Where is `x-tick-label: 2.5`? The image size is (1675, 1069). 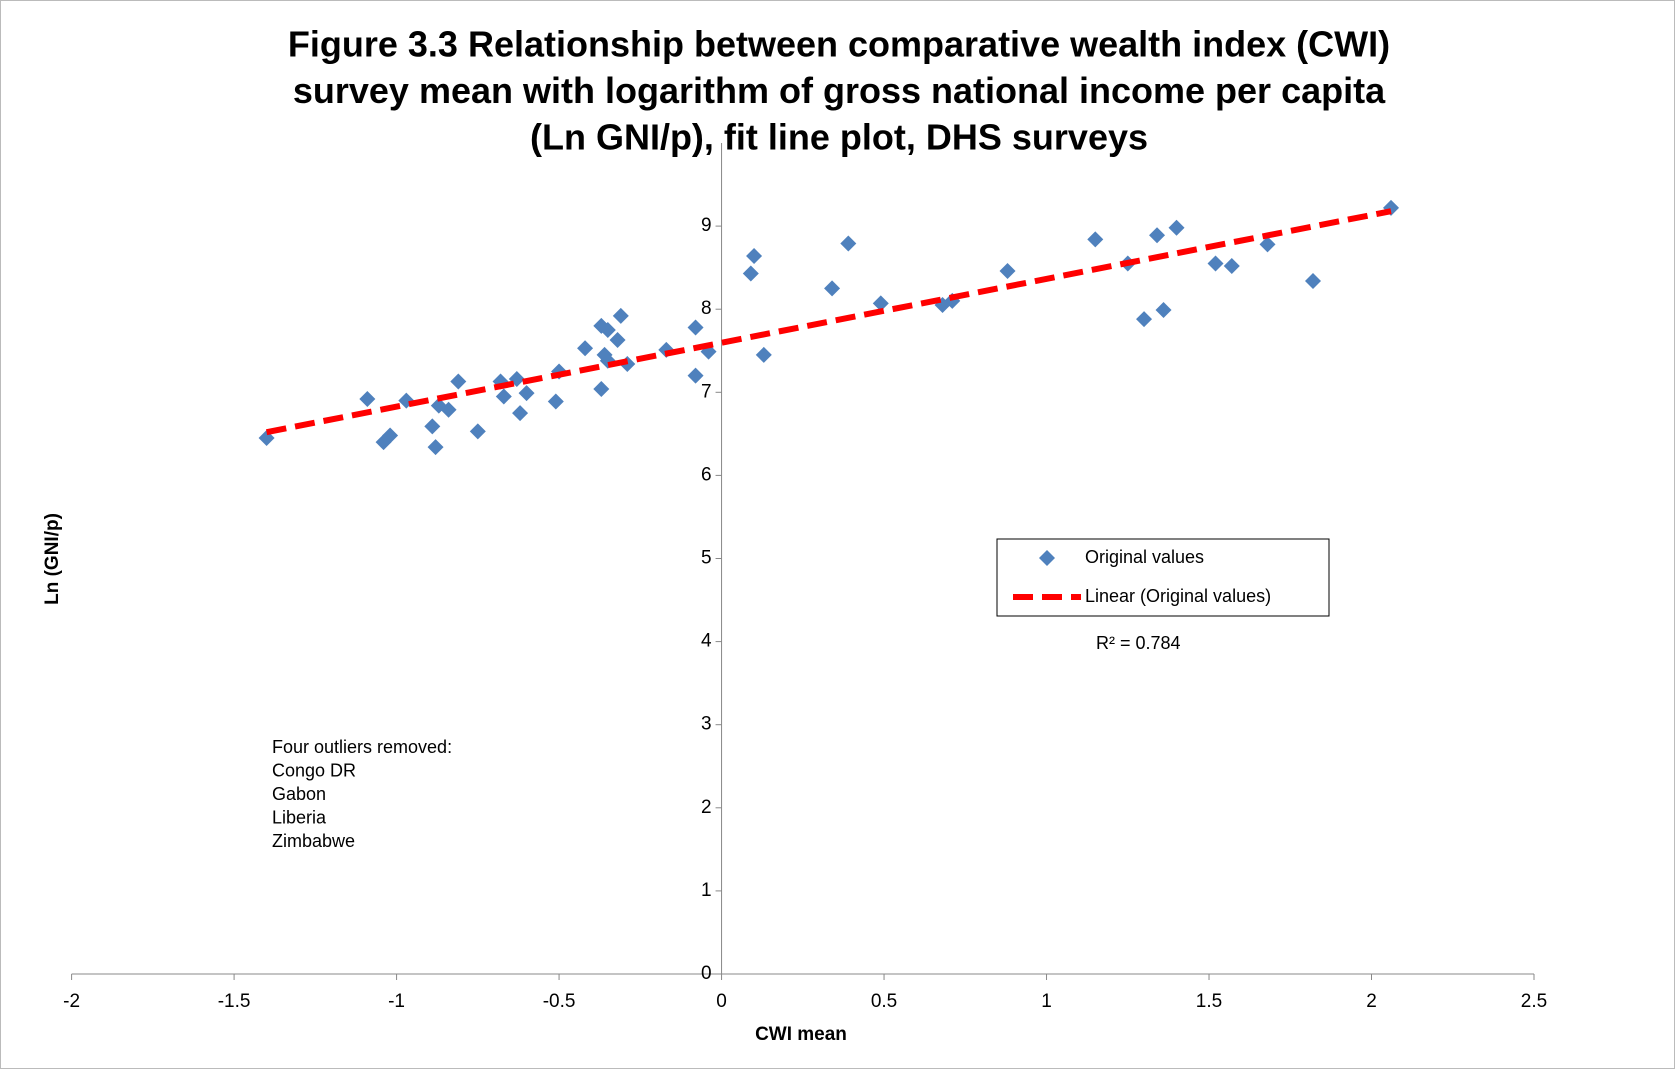
x-tick-label: 2.5 is located at coordinates (1534, 1001).